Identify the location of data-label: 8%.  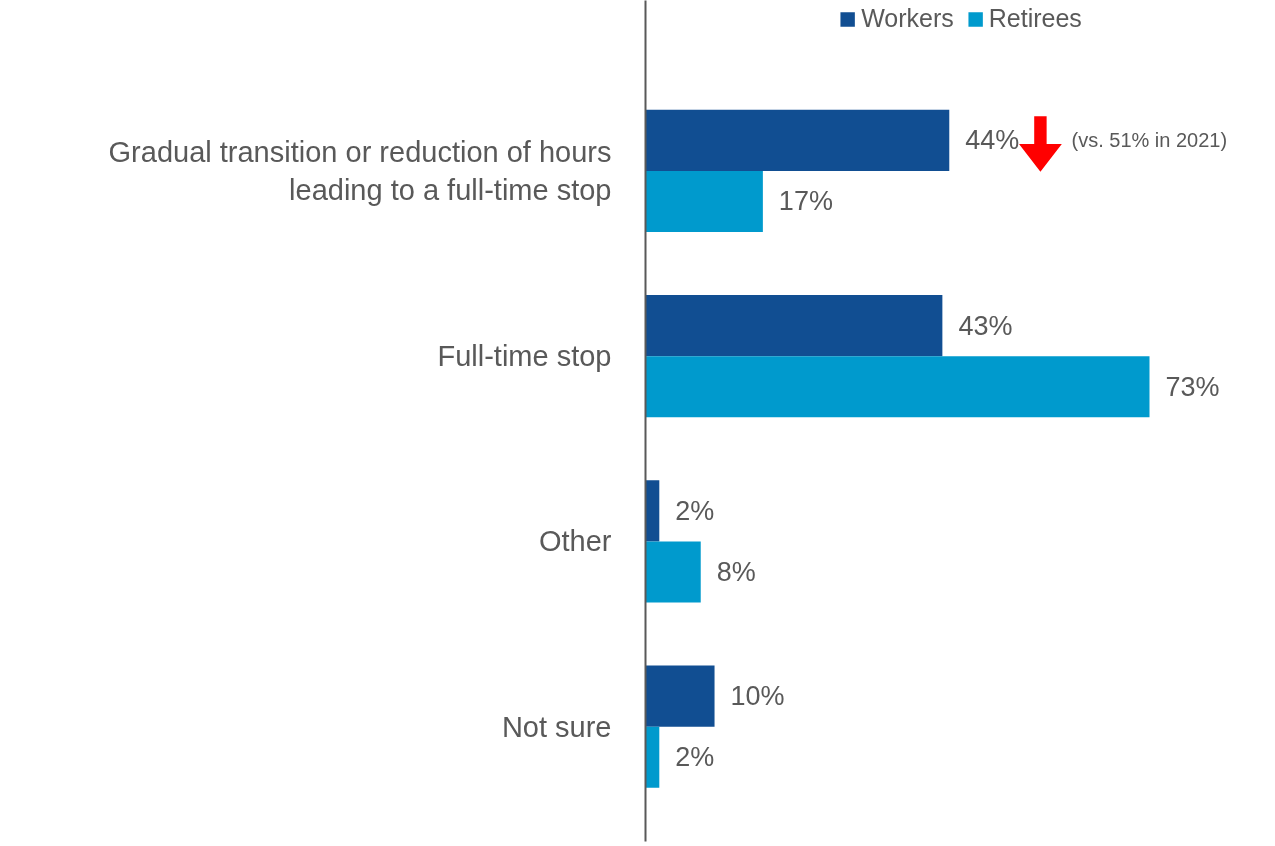
(736, 571).